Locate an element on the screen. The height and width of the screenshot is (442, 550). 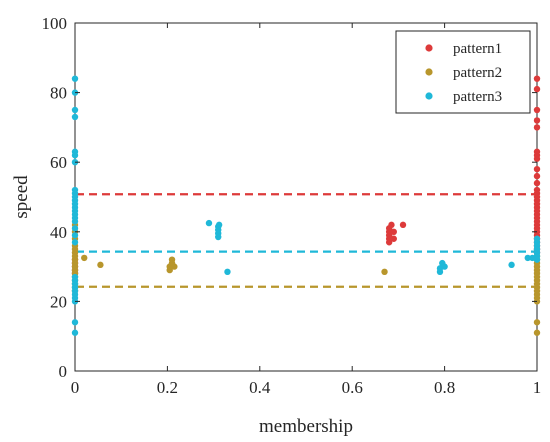
legend-label-pattern1: pattern1 is located at coordinates (477, 49).